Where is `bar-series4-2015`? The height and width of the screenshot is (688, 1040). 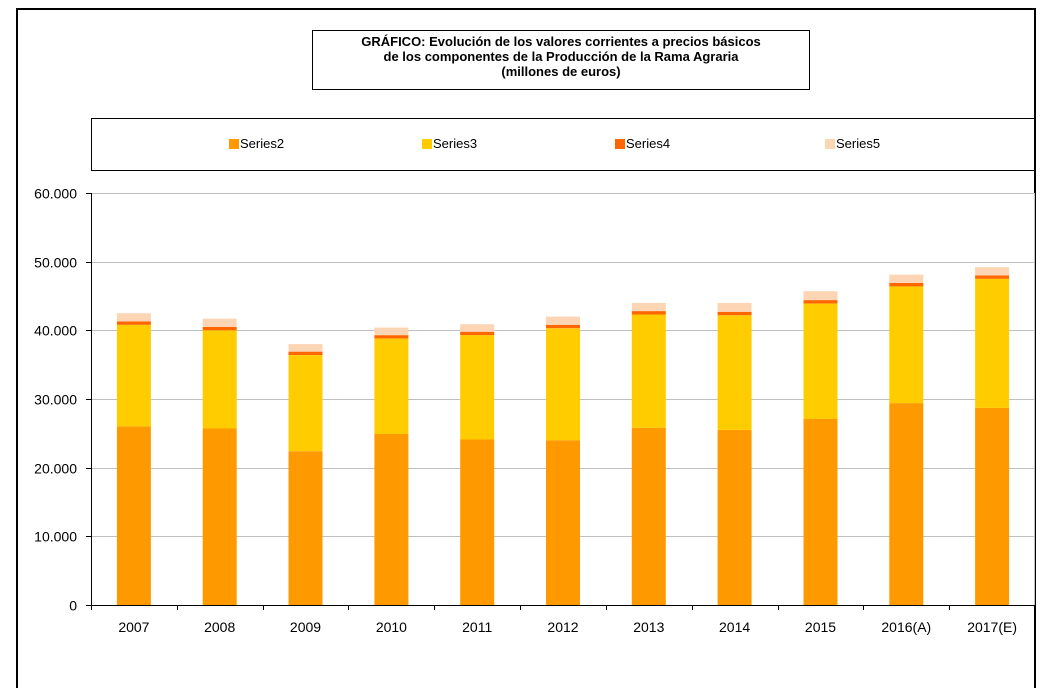
bar-series4-2015 is located at coordinates (820, 302).